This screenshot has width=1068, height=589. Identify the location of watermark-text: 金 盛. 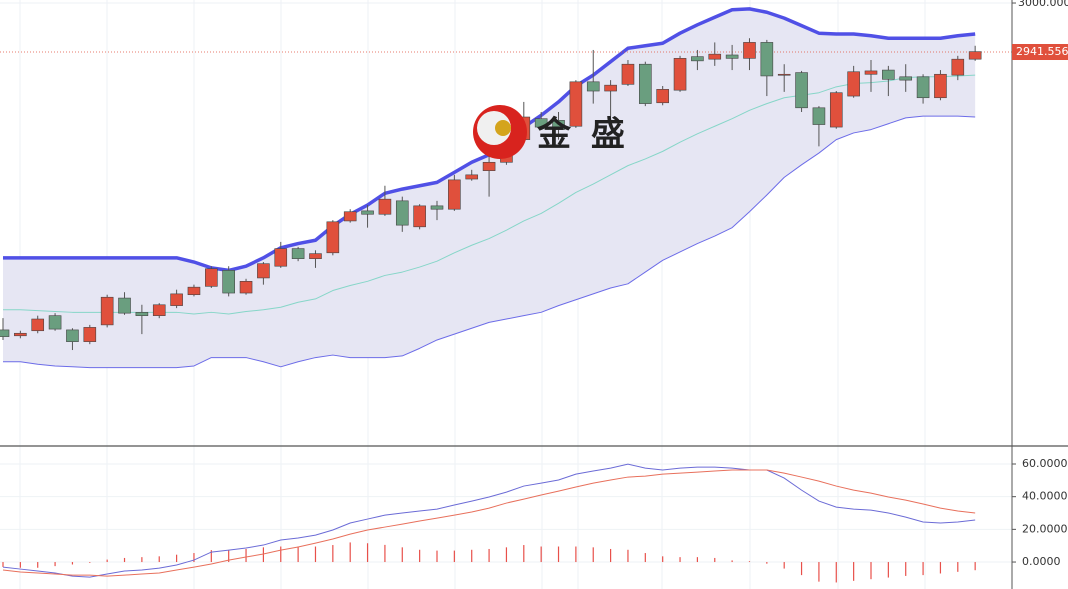
(582, 135).